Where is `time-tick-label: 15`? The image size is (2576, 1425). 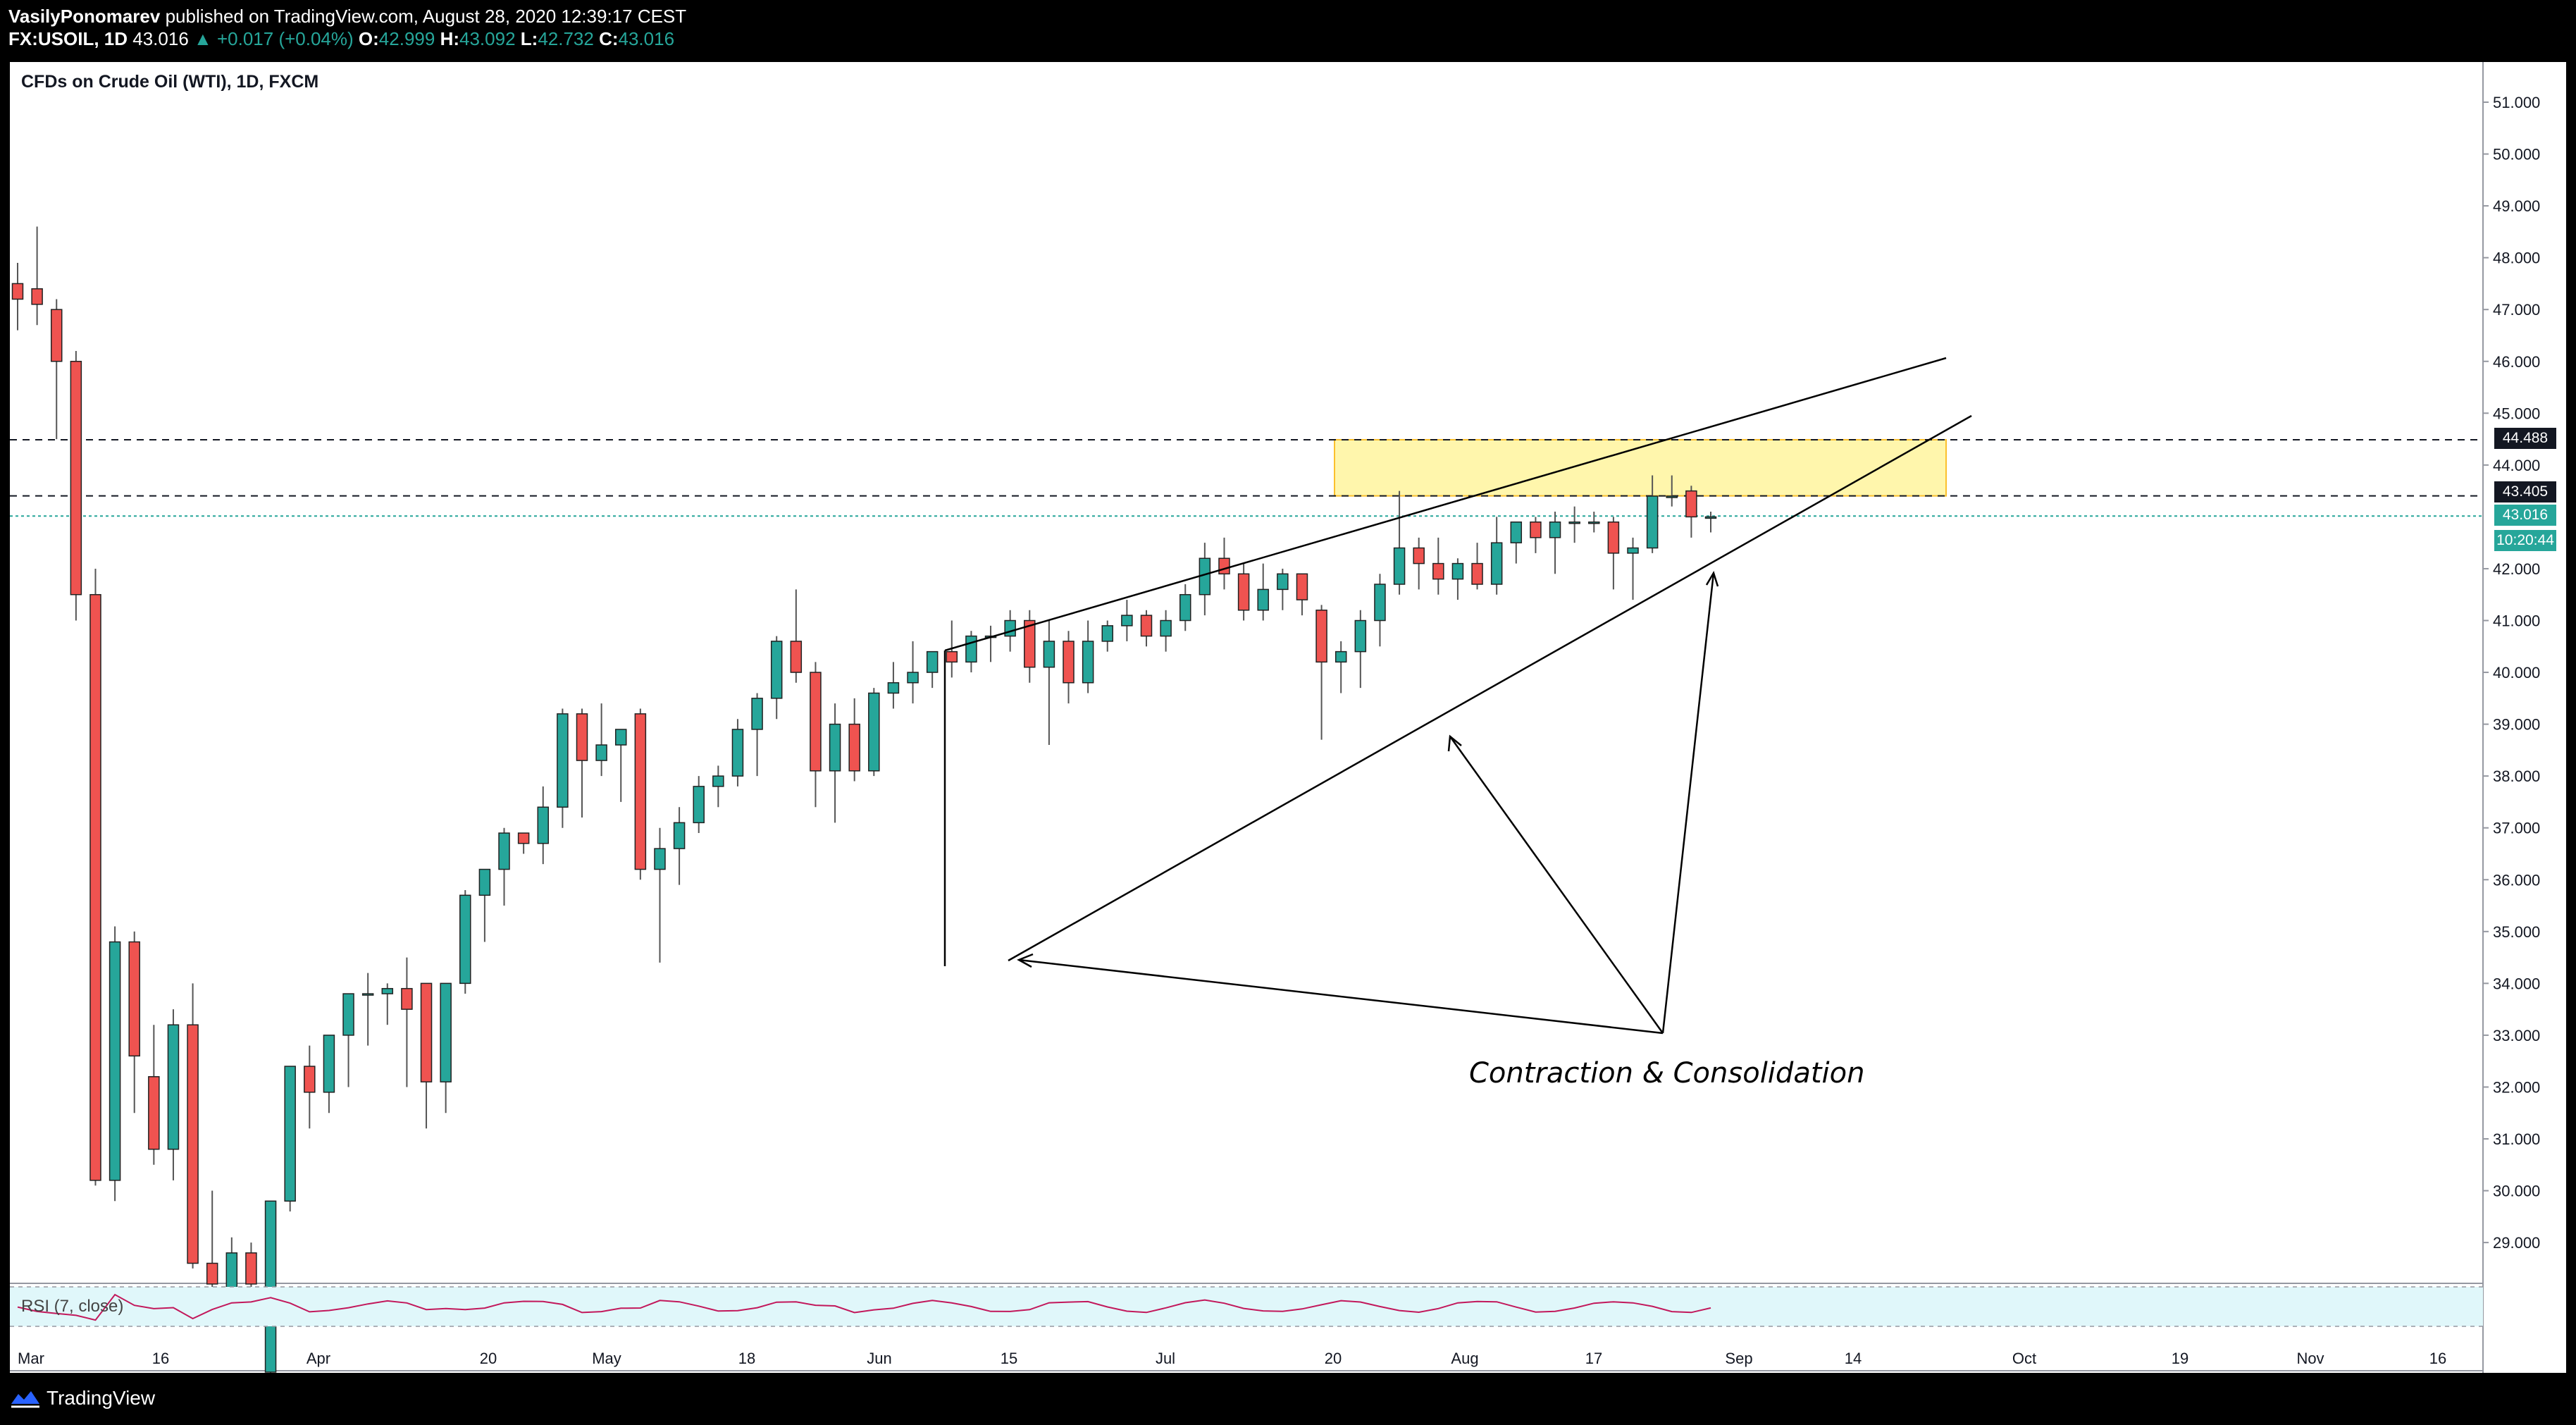 time-tick-label: 15 is located at coordinates (1009, 1358).